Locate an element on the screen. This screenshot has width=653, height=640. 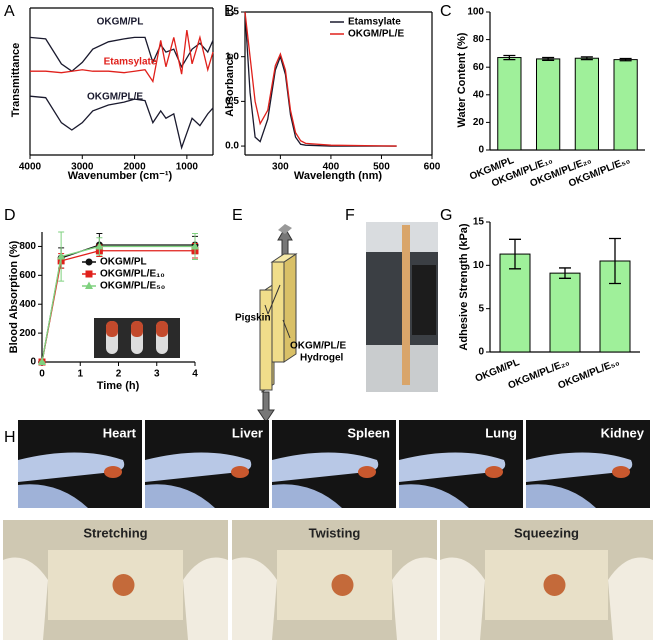
panel-label: E is located at coordinates (237, 215).